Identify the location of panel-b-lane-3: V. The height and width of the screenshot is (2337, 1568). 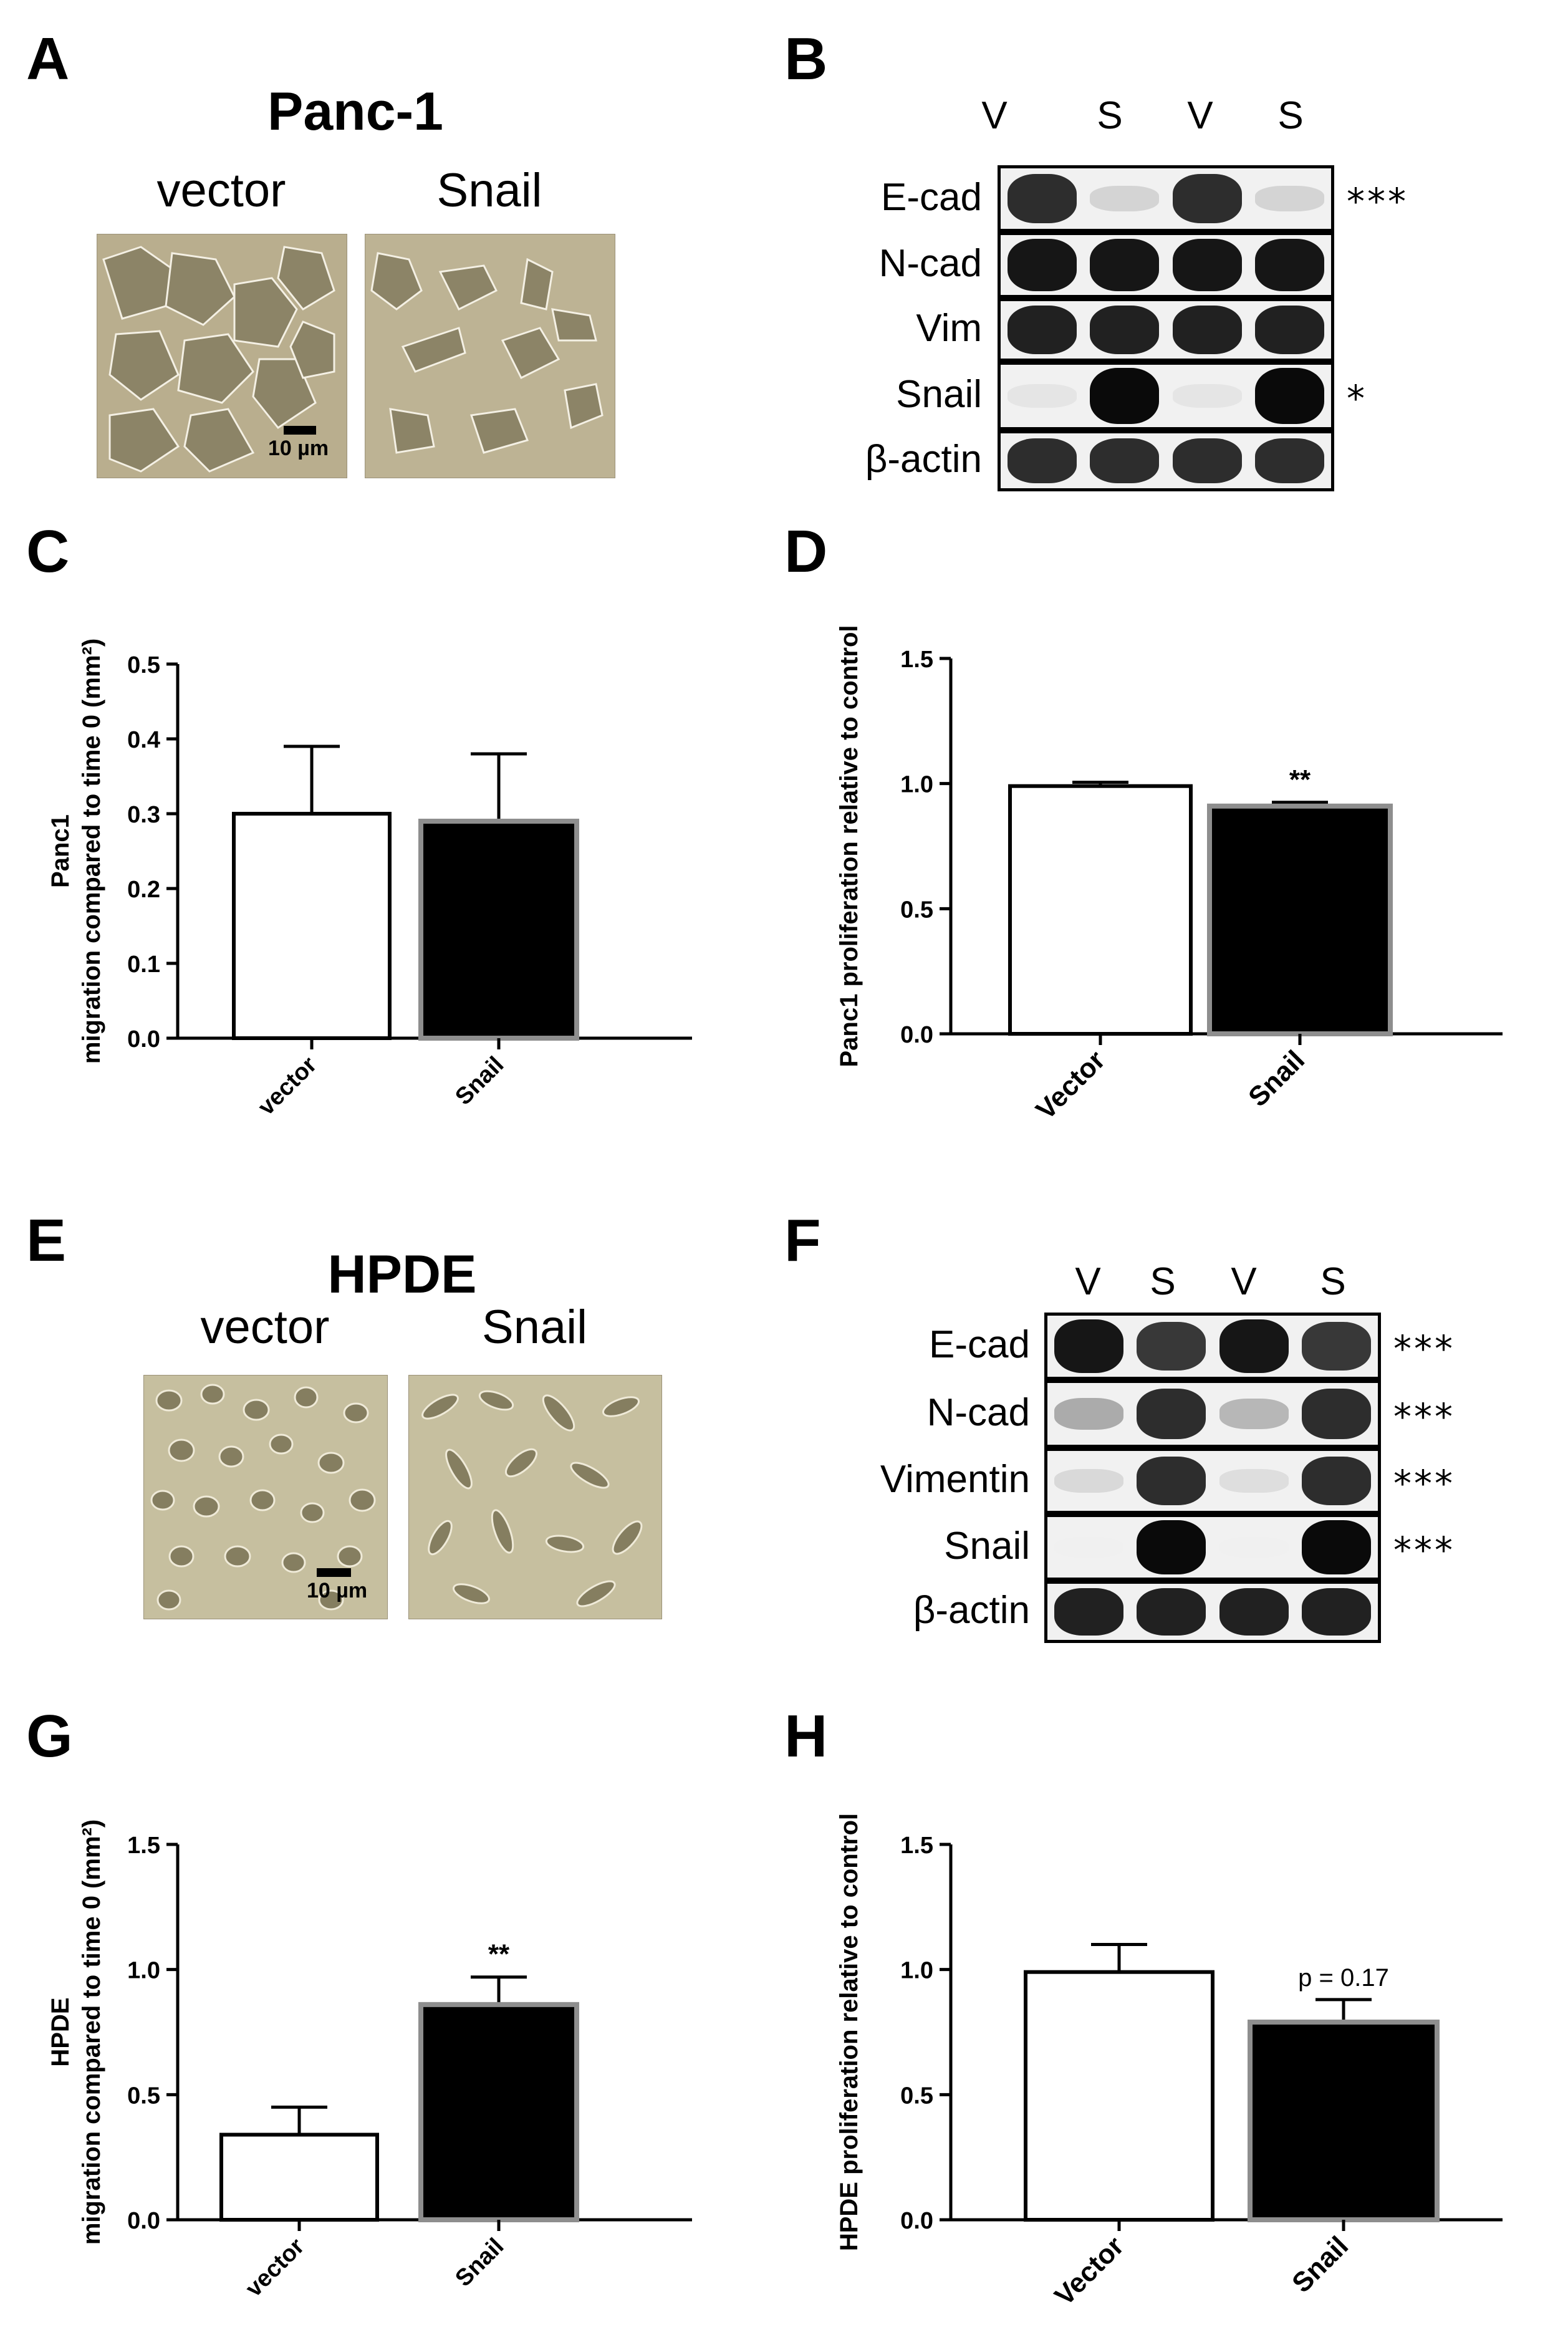
(1200, 115).